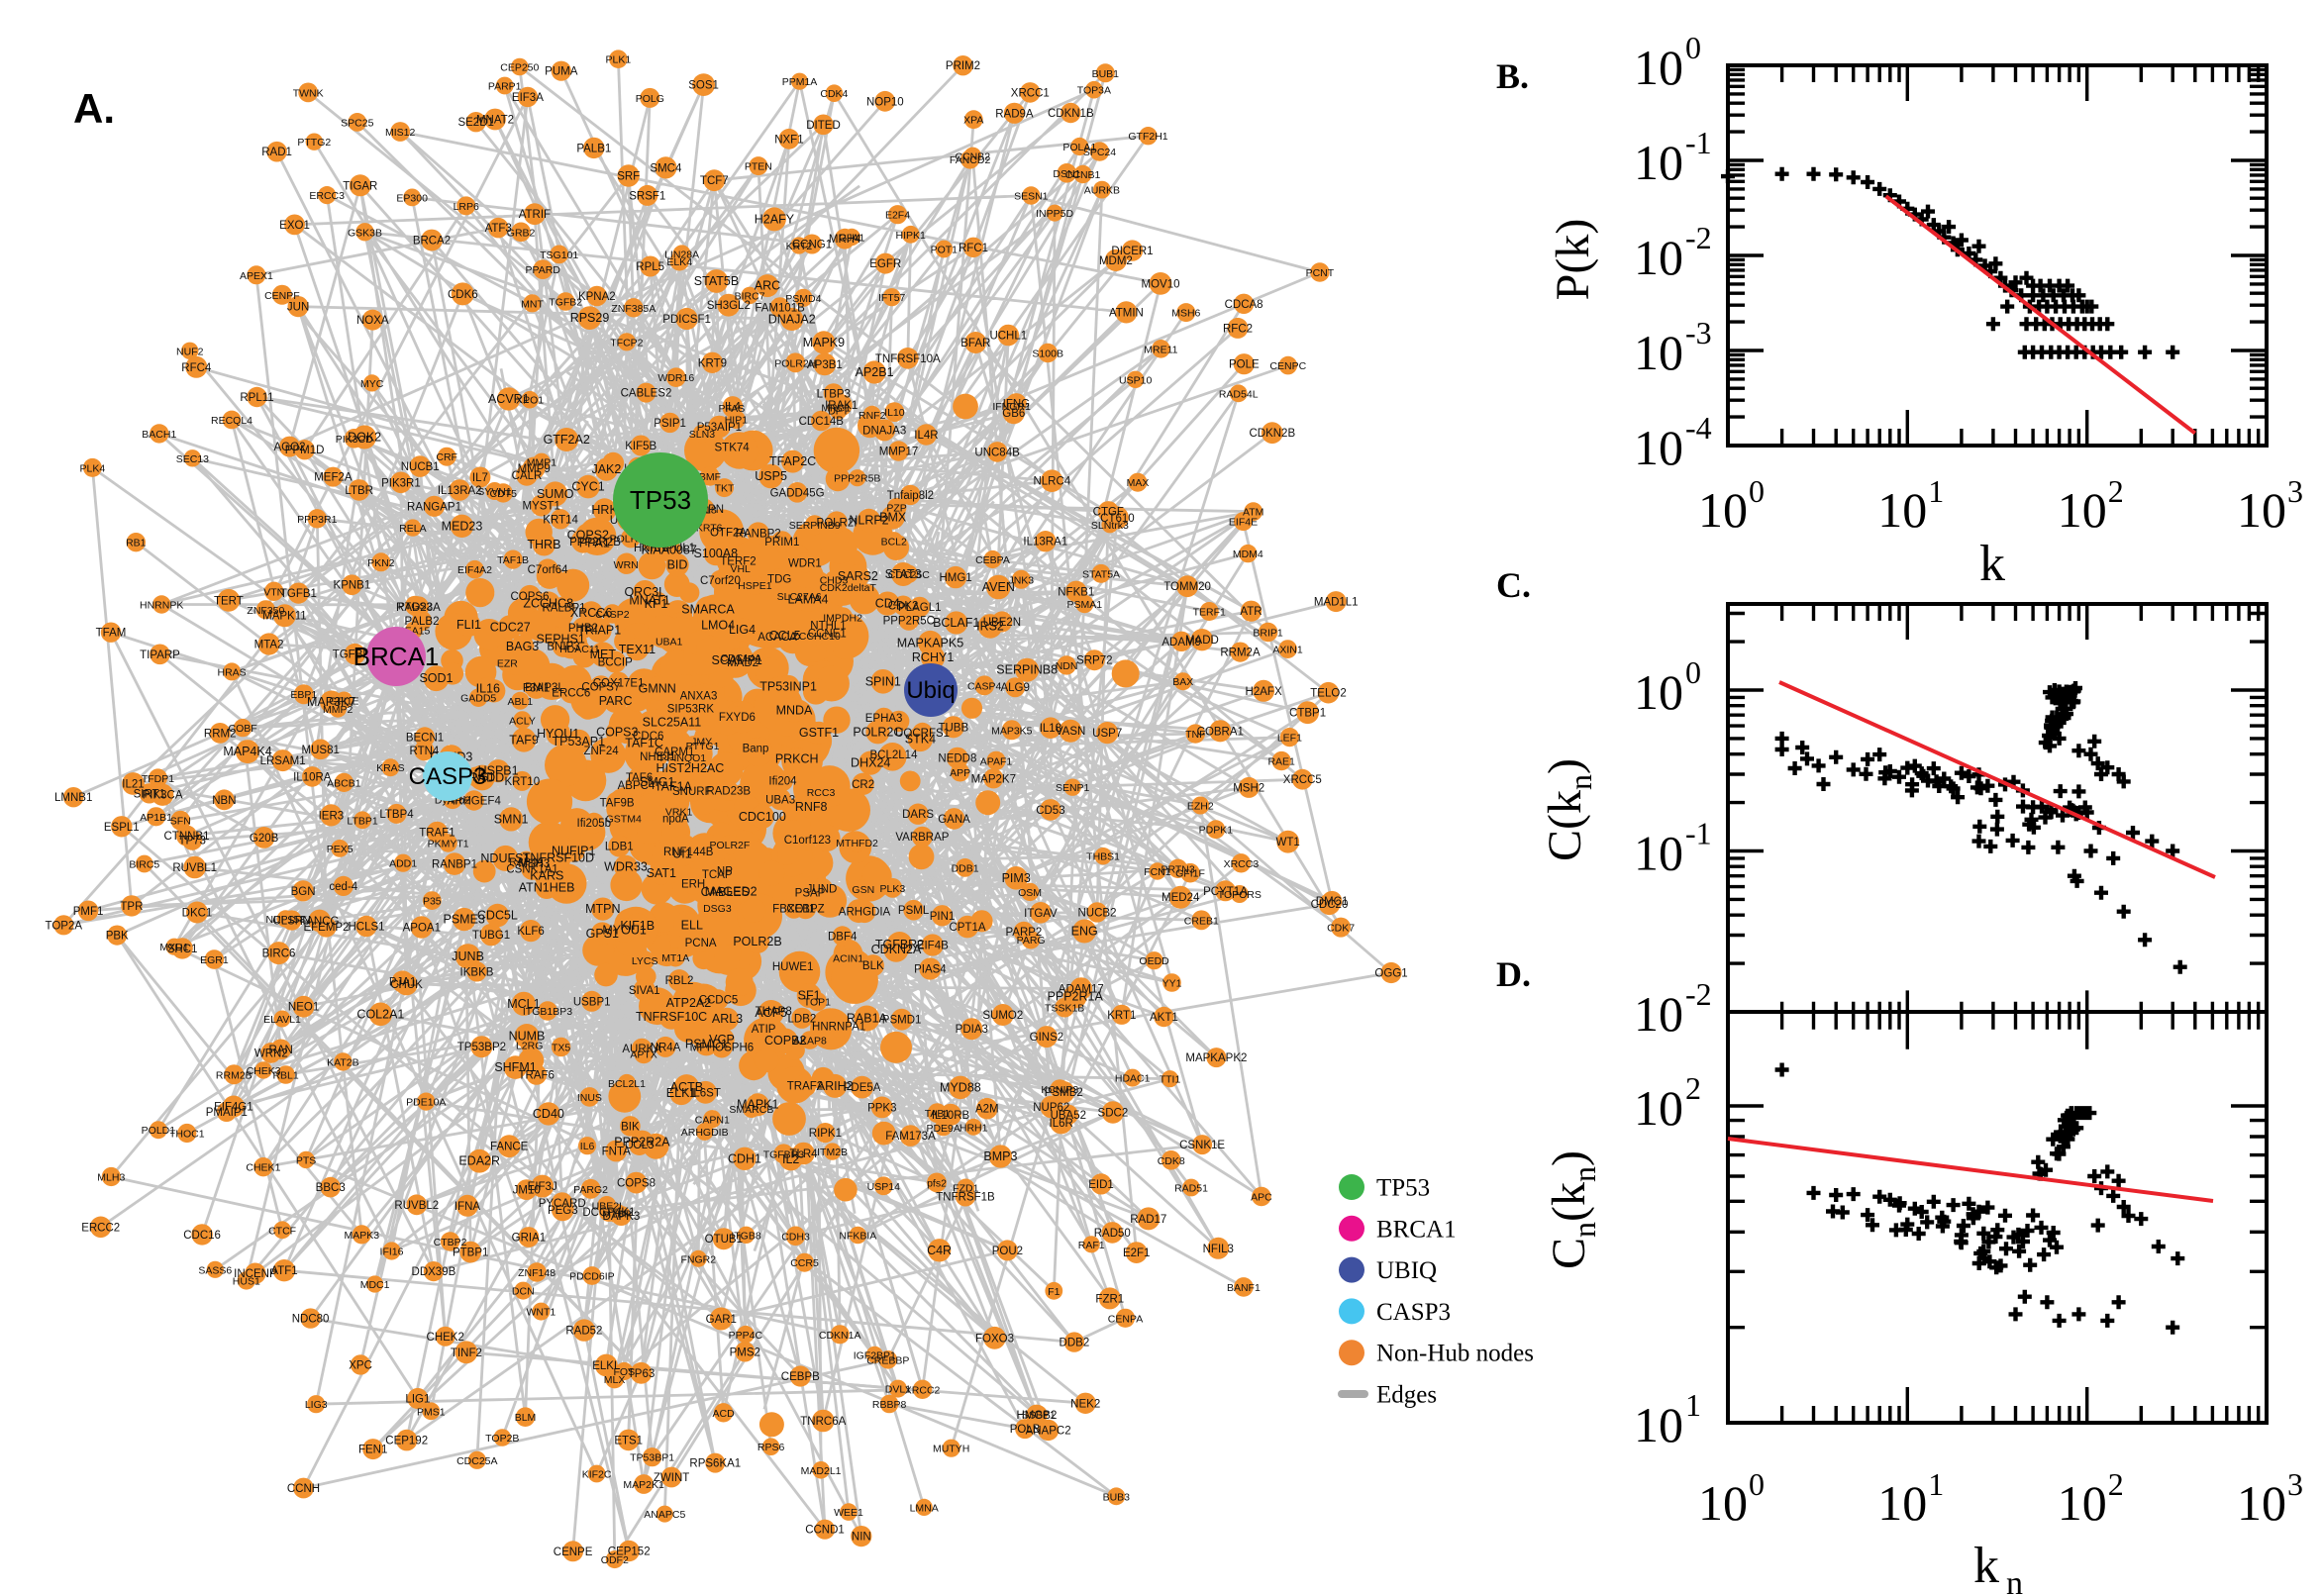  What do you see at coordinates (467, 207) in the screenshot?
I see `svg-text: LRP6` at bounding box center [467, 207].